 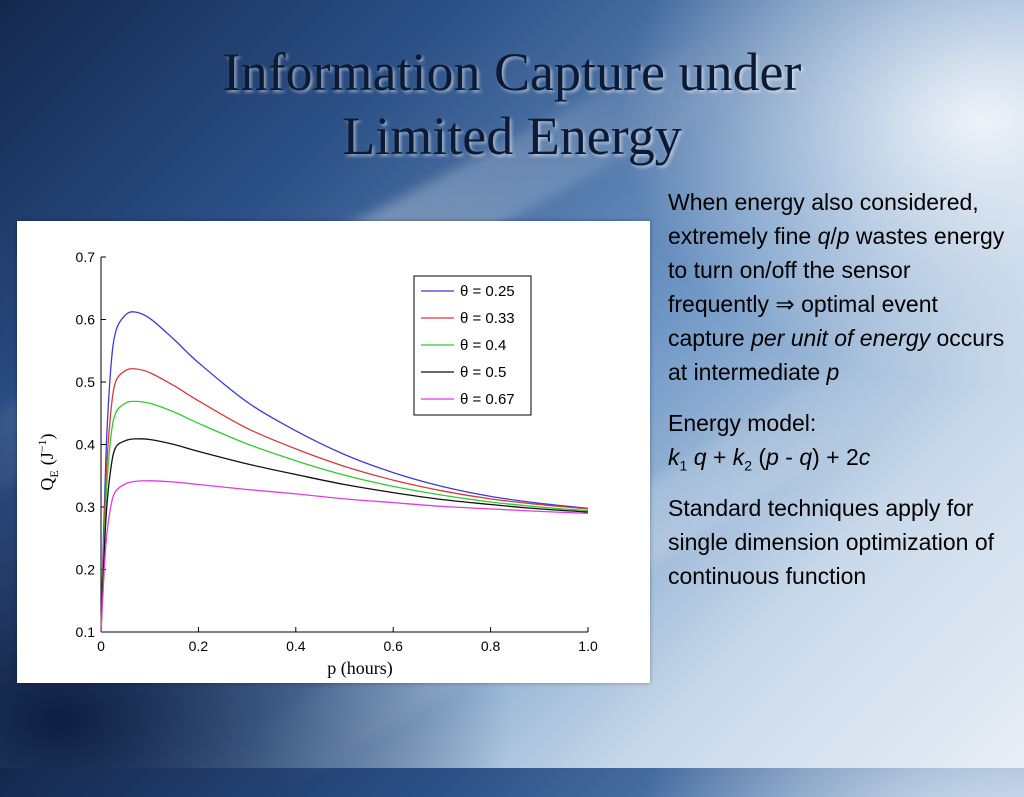 I want to click on paragraph-energy-model: Energy model: k1 q + k2 (p - q) + 2c, so click(x=840, y=440).